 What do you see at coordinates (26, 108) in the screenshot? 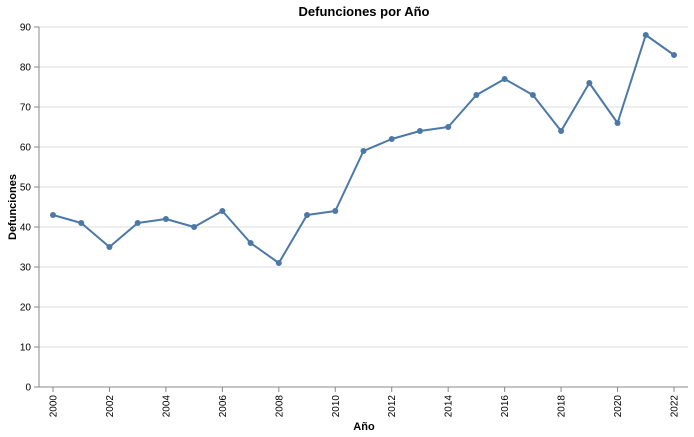
I see `y-tick-label: 70` at bounding box center [26, 108].